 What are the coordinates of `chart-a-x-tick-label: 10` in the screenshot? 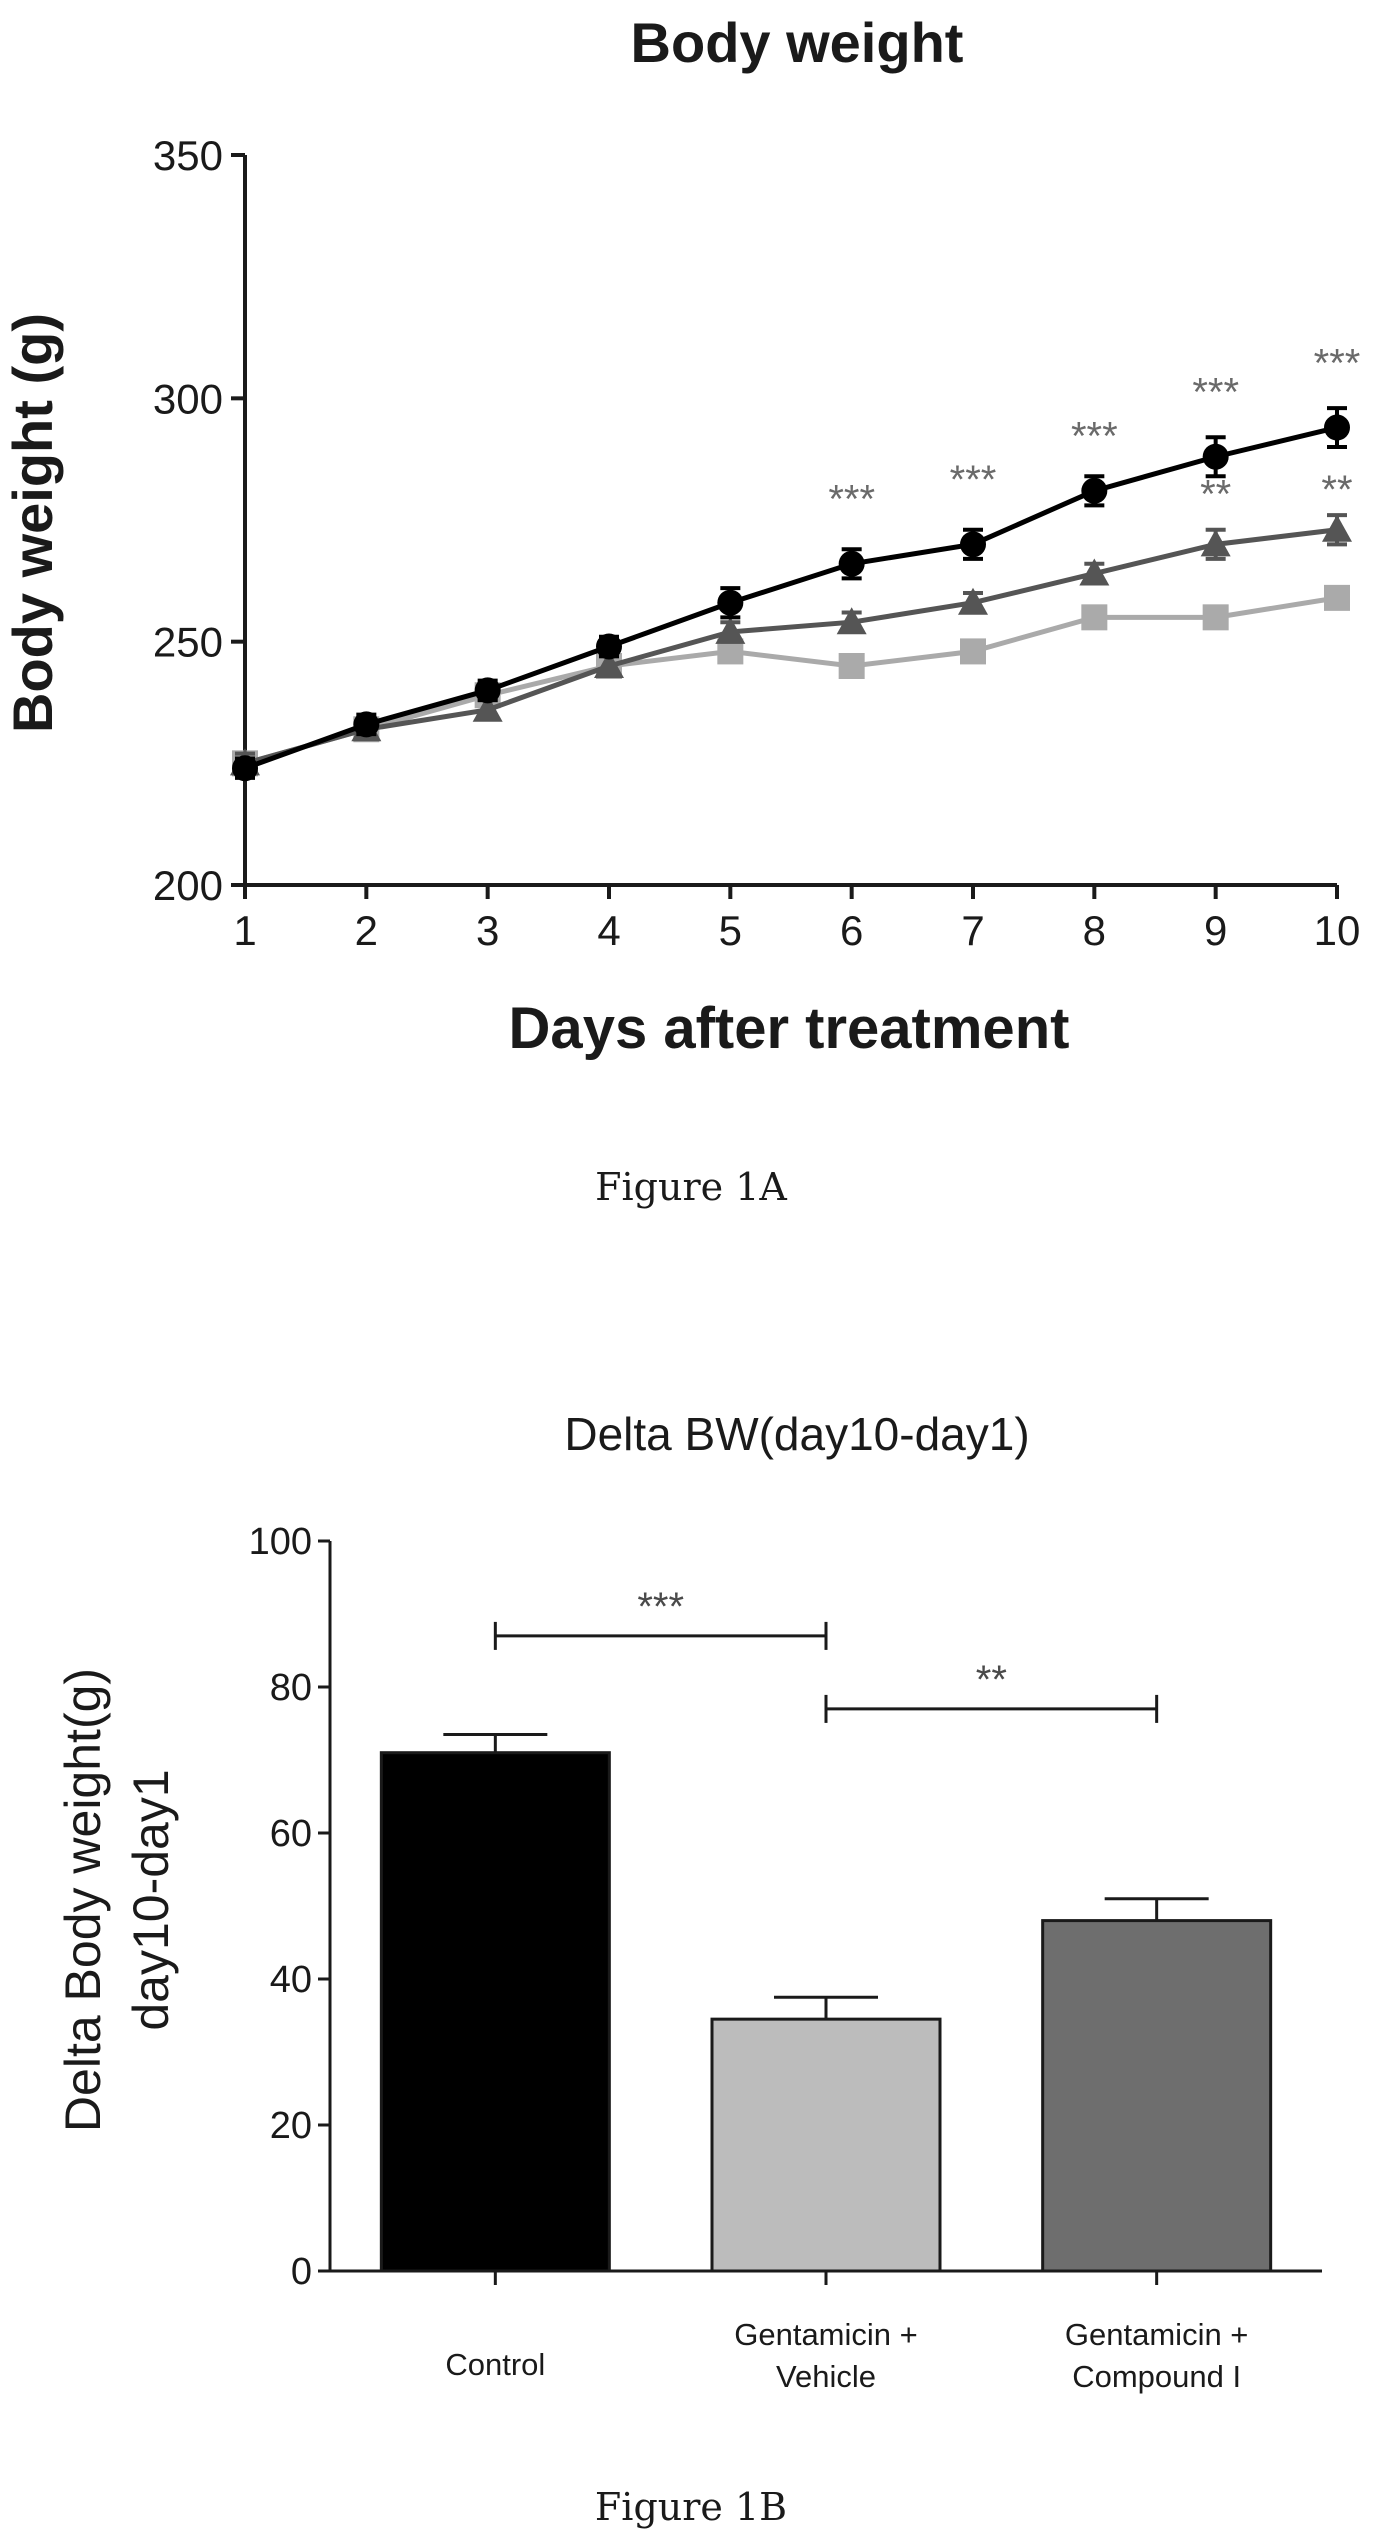 It's located at (1337, 930).